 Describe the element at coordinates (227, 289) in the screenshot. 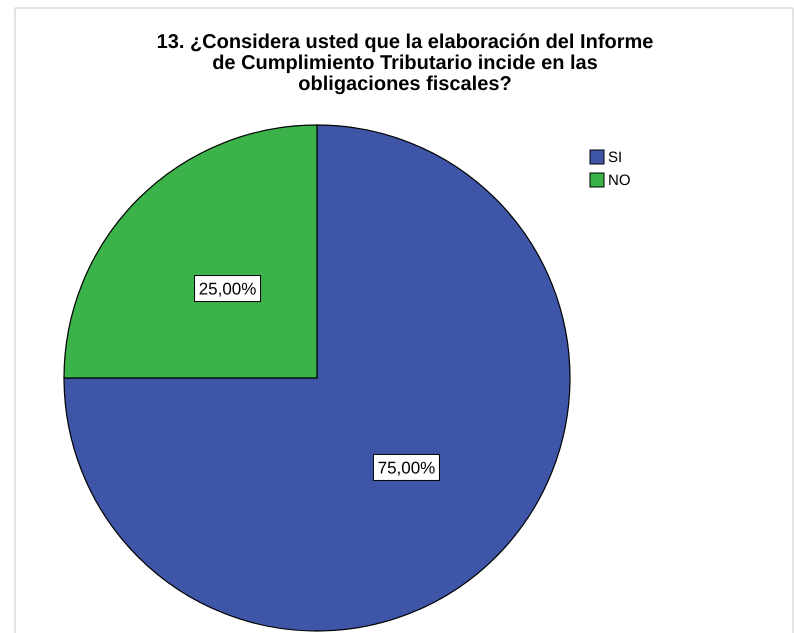

I see `data-label: 25,00%` at that location.